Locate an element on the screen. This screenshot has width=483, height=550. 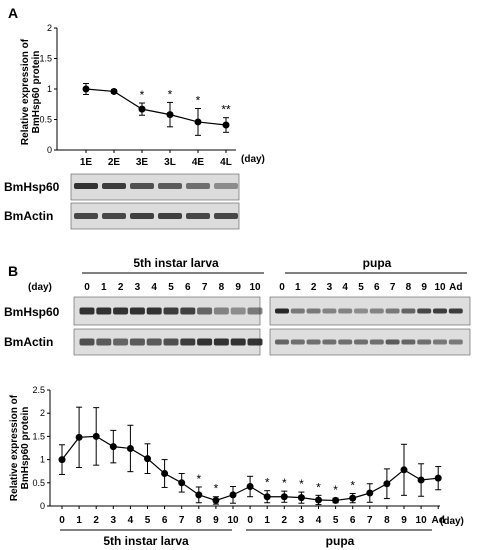
blot-day-label-pupa: 7 is located at coordinates (393, 287).